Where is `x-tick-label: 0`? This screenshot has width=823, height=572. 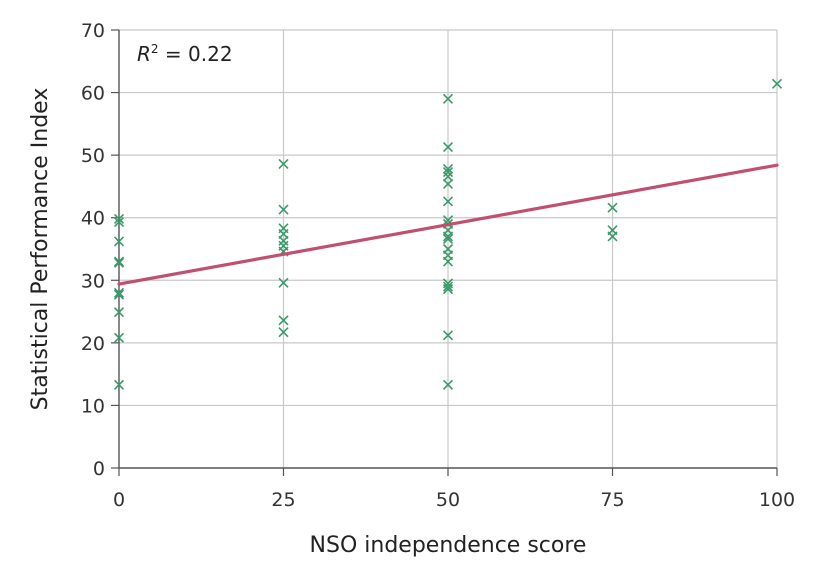 x-tick-label: 0 is located at coordinates (119, 500).